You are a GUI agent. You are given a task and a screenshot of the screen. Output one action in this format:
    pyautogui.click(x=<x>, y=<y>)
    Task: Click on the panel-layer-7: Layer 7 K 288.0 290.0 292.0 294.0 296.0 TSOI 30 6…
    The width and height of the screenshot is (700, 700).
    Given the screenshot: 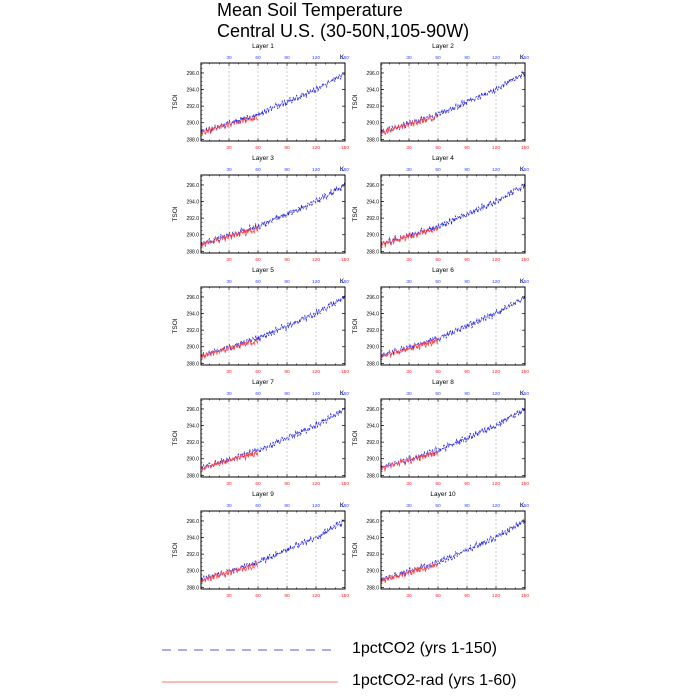 What is the action you would take?
    pyautogui.click(x=260, y=433)
    